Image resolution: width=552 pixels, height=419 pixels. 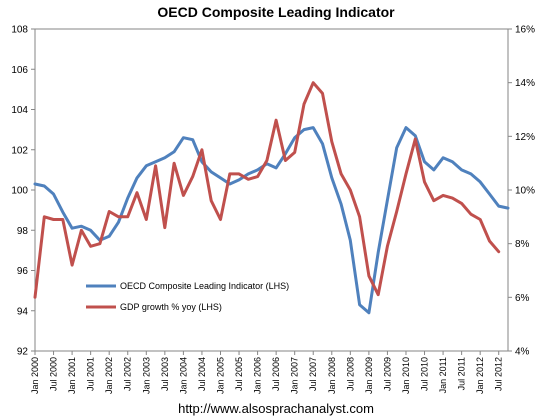 What do you see at coordinates (387, 374) in the screenshot?
I see `x-tick-label: Jul 2009` at bounding box center [387, 374].